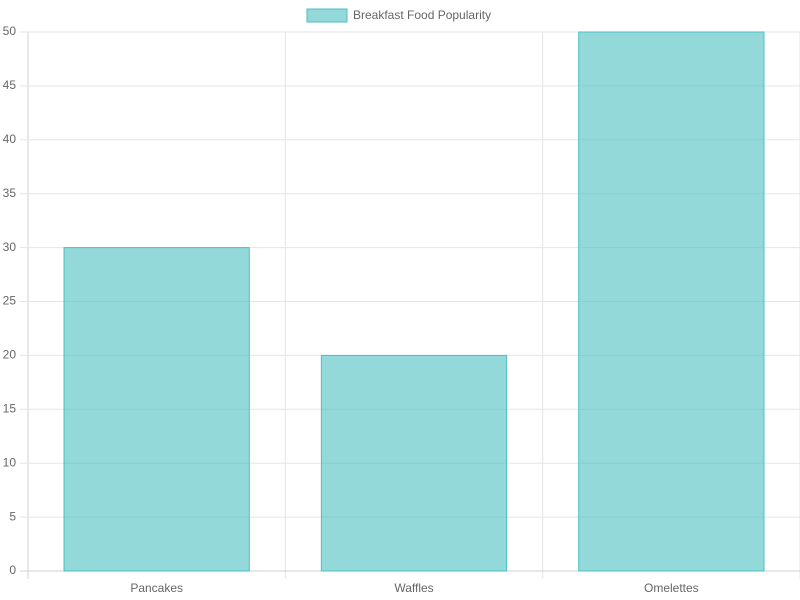 The width and height of the screenshot is (800, 600). I want to click on y-tick-label: 50, so click(10, 31).